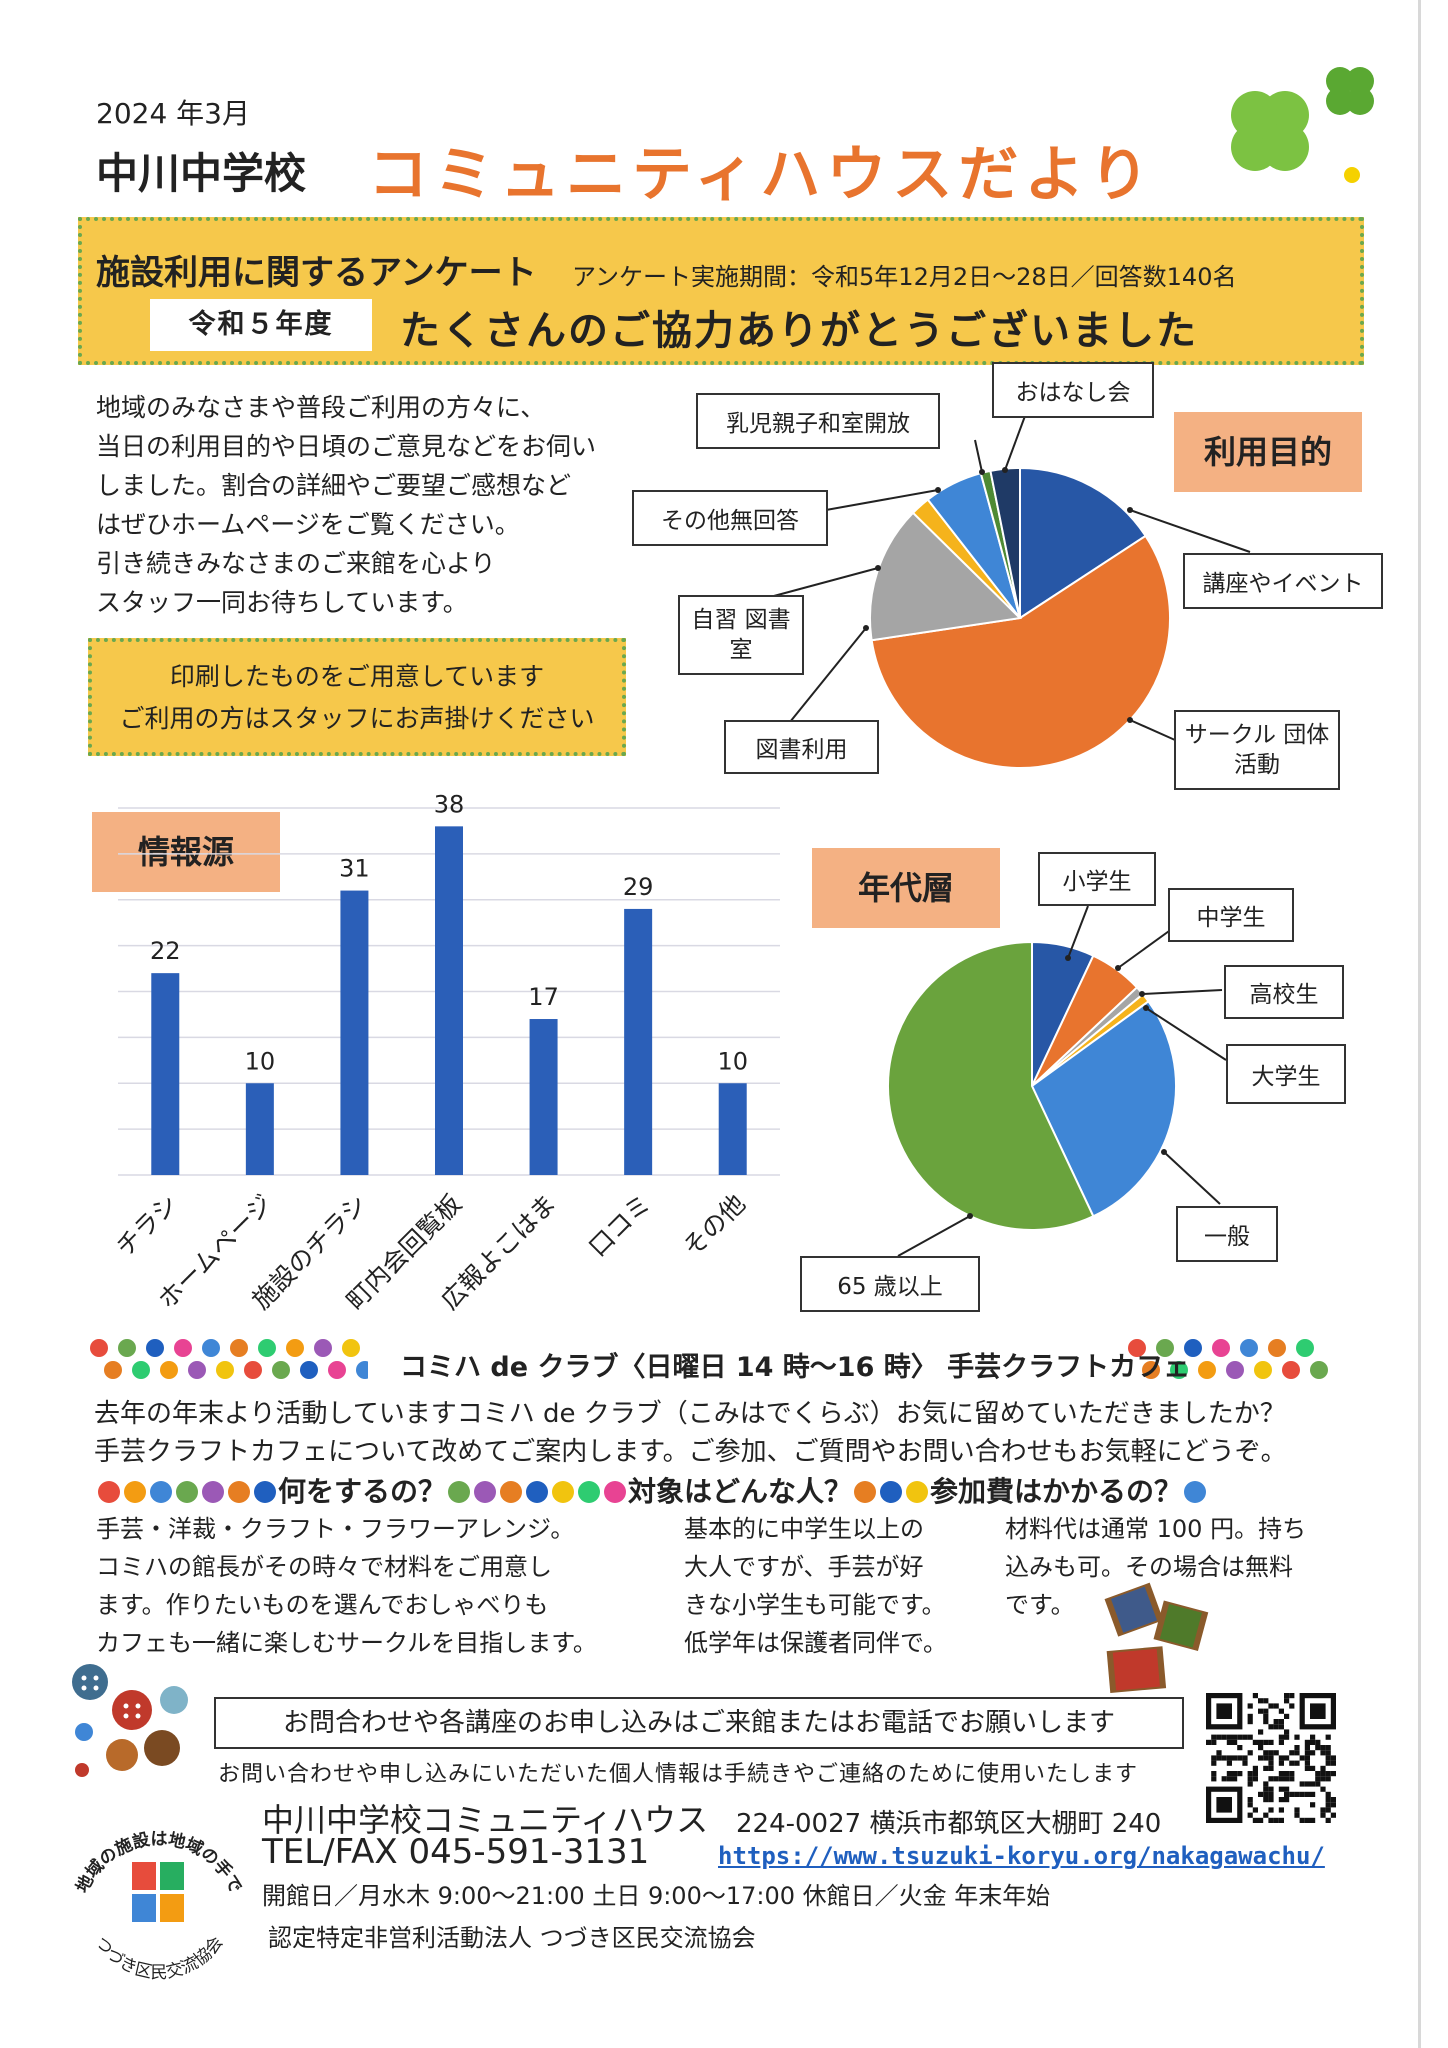  What do you see at coordinates (186, 852) in the screenshot?
I see `source-chart-title: 情報源` at bounding box center [186, 852].